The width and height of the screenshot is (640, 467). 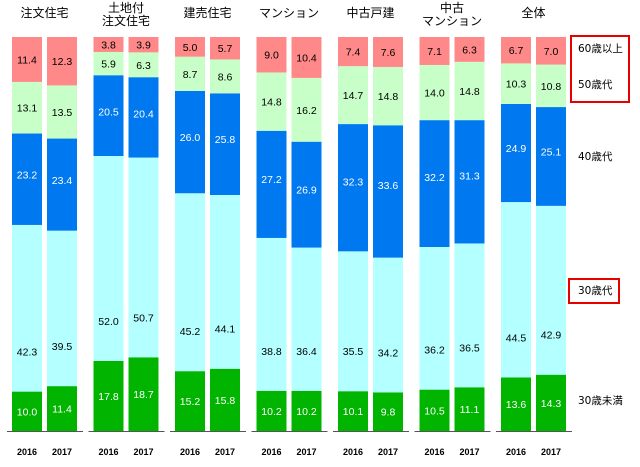 I want to click on legend: 60歳以上 50歳代 40歳代 30歳代 30歳未満, so click(x=599, y=221).